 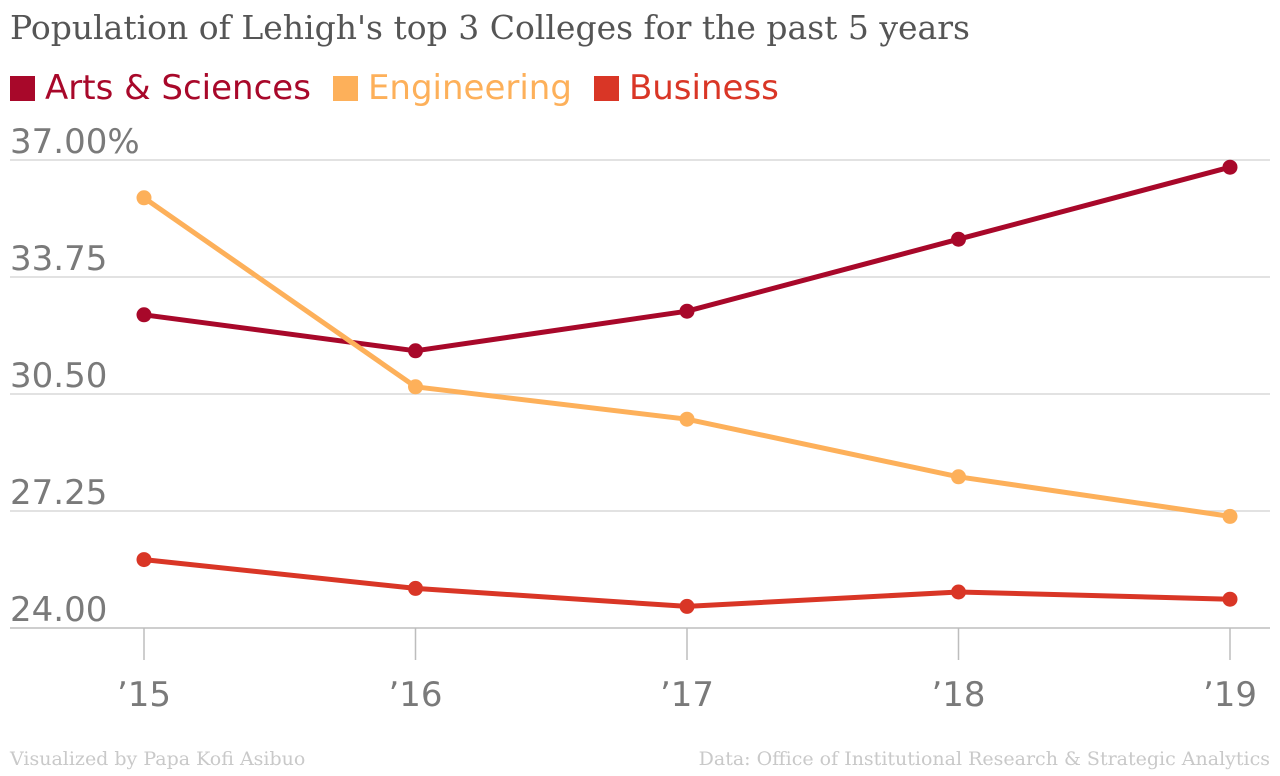 I want to click on x-tick-label: ’16, so click(x=415, y=695).